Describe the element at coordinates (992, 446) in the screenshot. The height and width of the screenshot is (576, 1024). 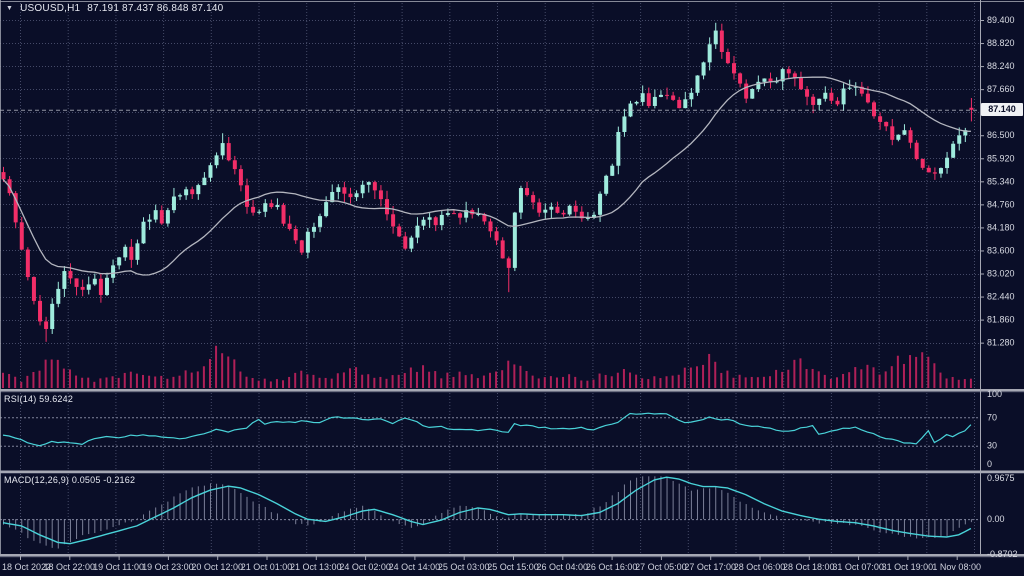
I see `svg-text: 30` at that location.